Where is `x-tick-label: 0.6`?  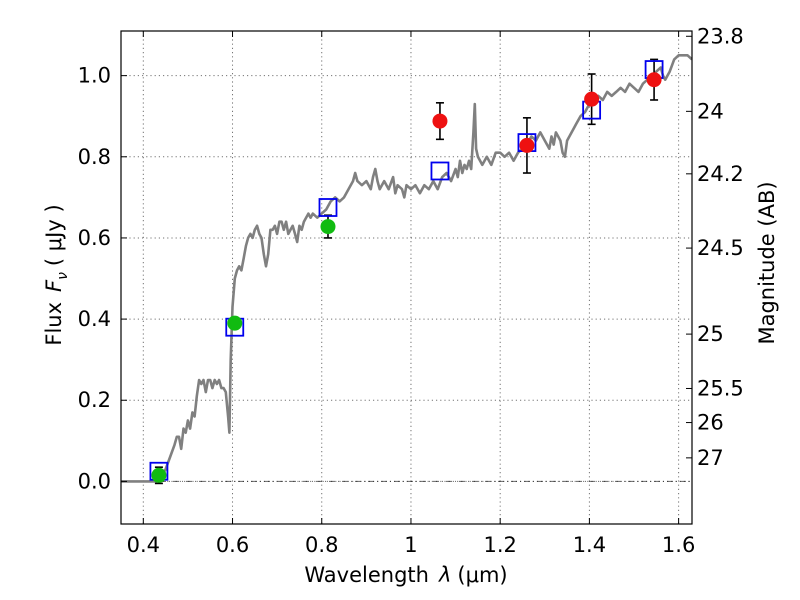
x-tick-label: 0.6 is located at coordinates (232, 545).